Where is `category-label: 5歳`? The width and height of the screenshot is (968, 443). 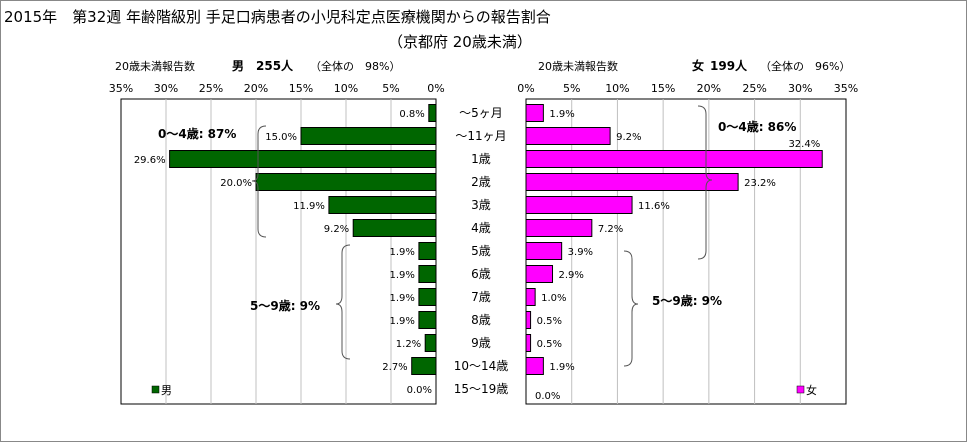
category-label: 5歳 is located at coordinates (481, 251).